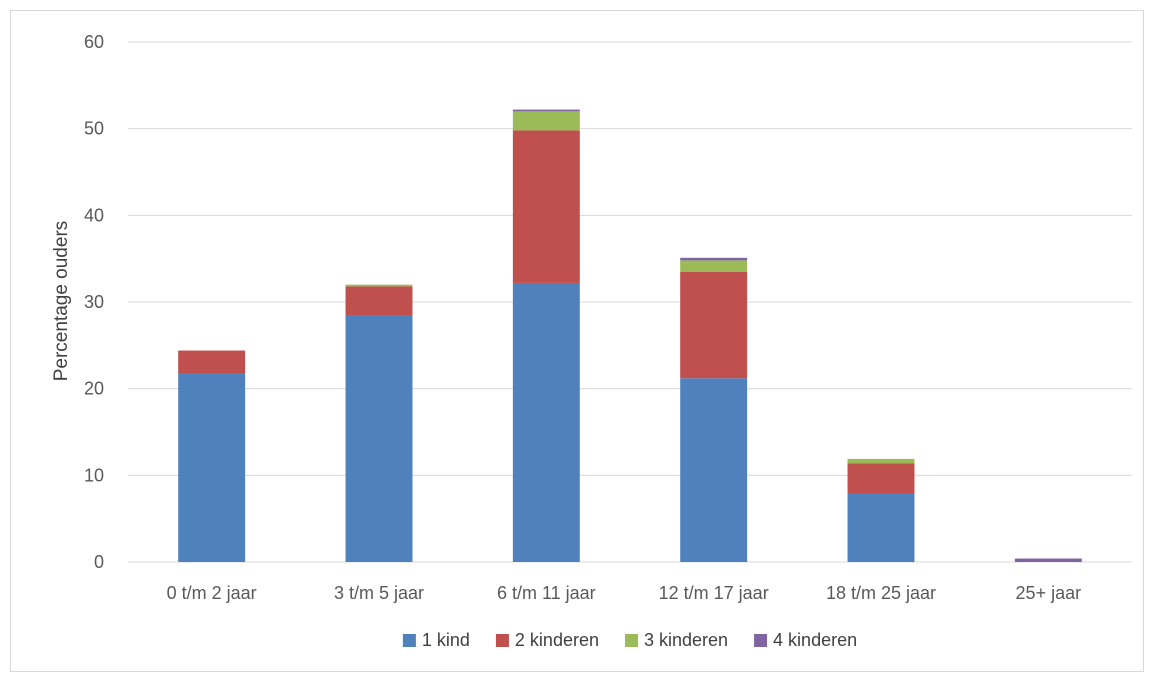 Image resolution: width=1154 pixels, height=677 pixels. Describe the element at coordinates (379, 593) in the screenshot. I see `x-tick-label: 3 t/m 5 jaar` at that location.